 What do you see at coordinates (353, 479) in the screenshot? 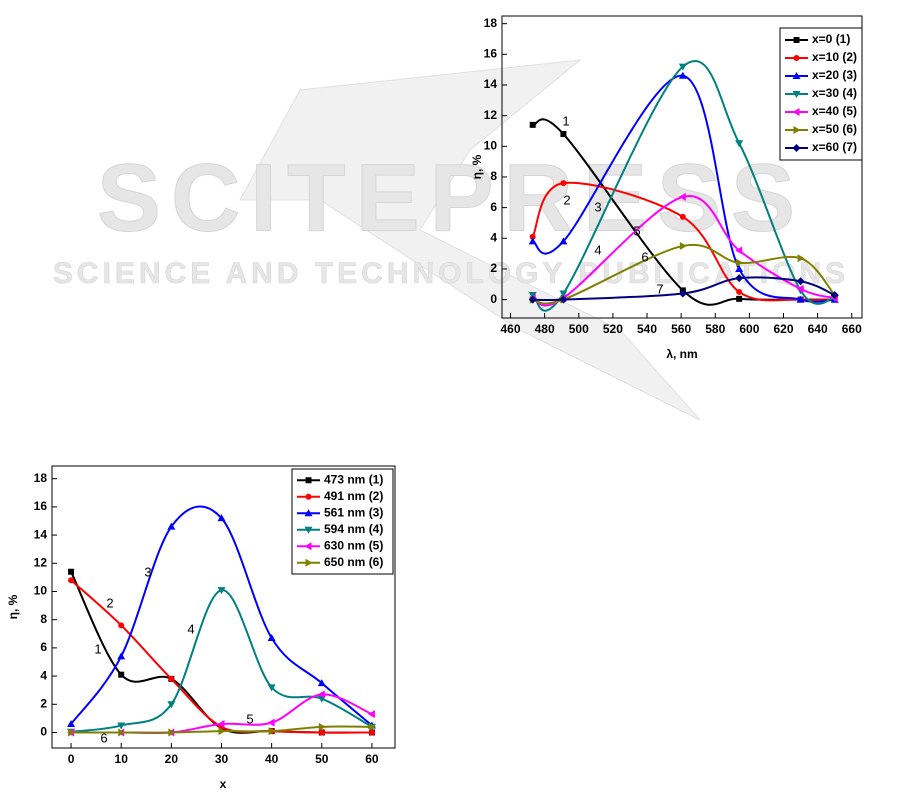
I see `legend-label: 473 nm (1)` at bounding box center [353, 479].